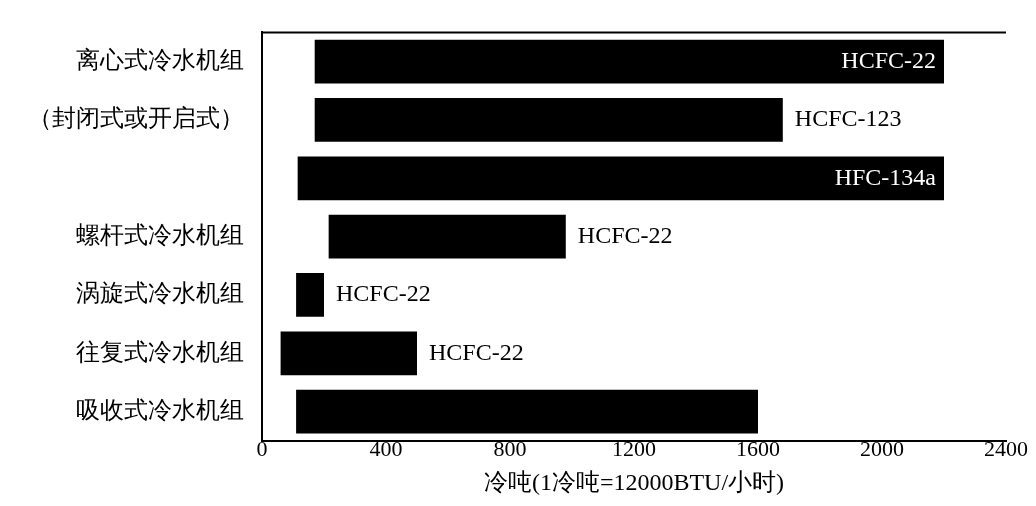 This screenshot has width=1036, height=506. What do you see at coordinates (136, 118) in the screenshot?
I see `y-tick-label: （封闭式或开启式）` at bounding box center [136, 118].